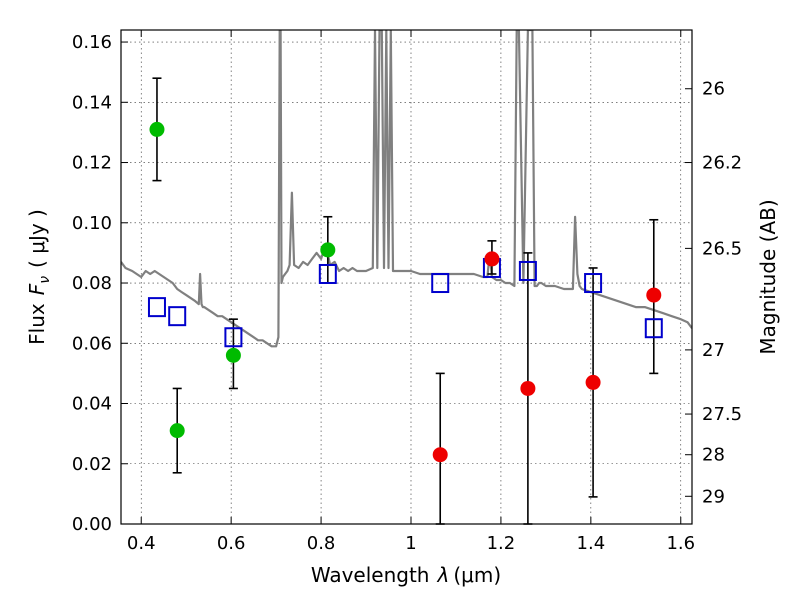 The height and width of the screenshot is (600, 800). What do you see at coordinates (713, 89) in the screenshot?
I see `y2-tick-label: 26` at bounding box center [713, 89].